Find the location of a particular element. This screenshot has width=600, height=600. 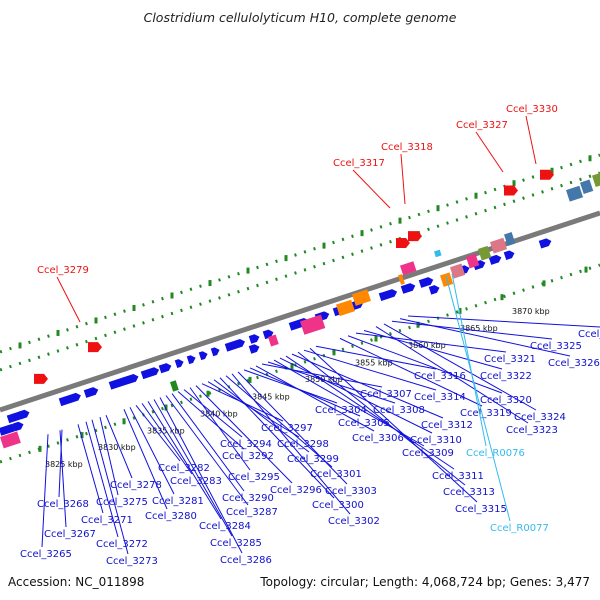

gene-label: Ccel_3303 is located at coordinates (351, 491).